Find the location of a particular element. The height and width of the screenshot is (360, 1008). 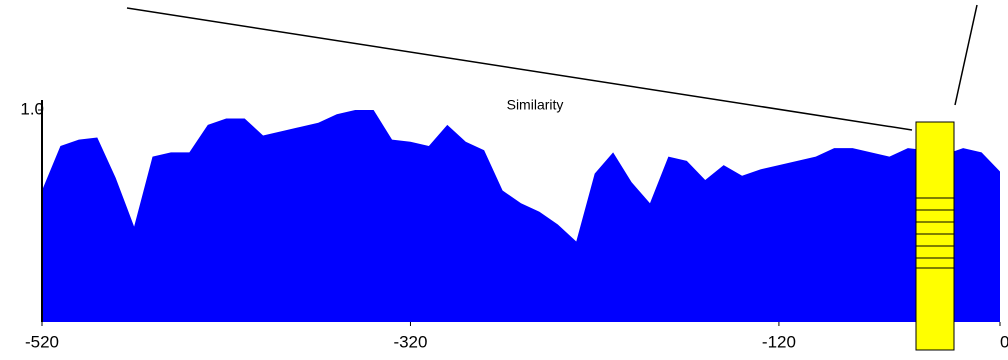

chart-title: Similarity is located at coordinates (535, 105).